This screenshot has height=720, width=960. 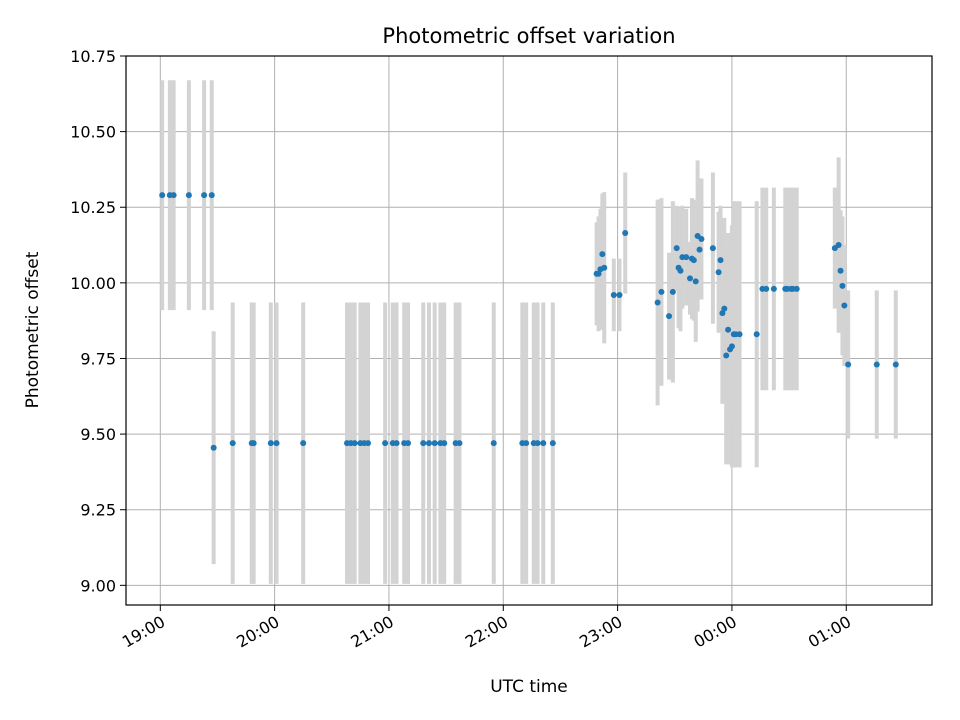 I want to click on x-axis-label: UTC time, so click(x=529, y=687).